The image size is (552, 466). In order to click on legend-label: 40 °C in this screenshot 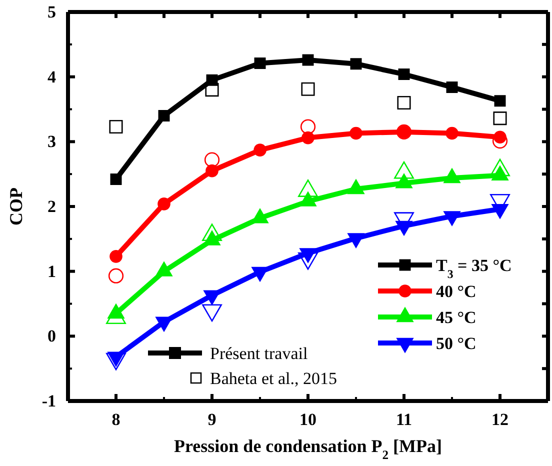, I will do `click(456, 291)`.